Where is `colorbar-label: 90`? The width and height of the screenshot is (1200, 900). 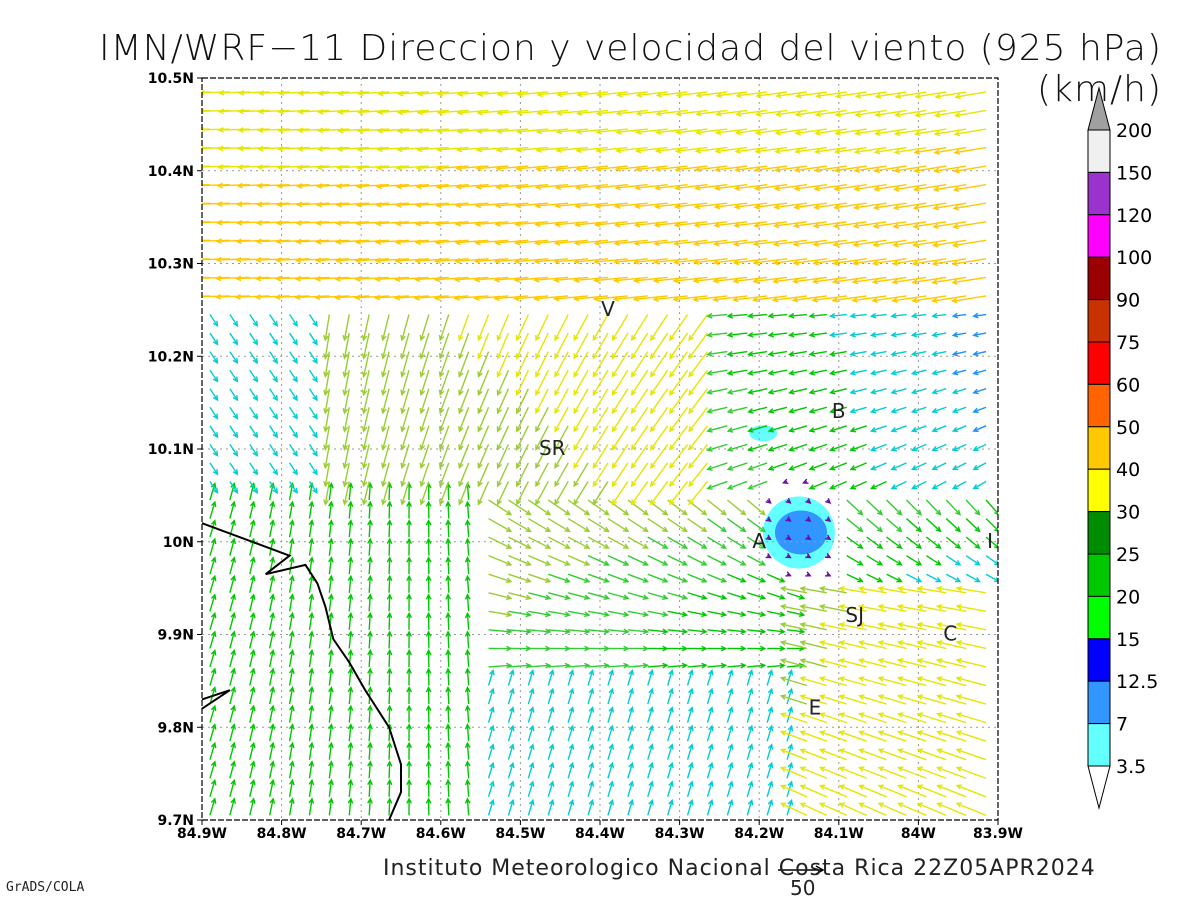
colorbar-label: 90 is located at coordinates (1128, 301).